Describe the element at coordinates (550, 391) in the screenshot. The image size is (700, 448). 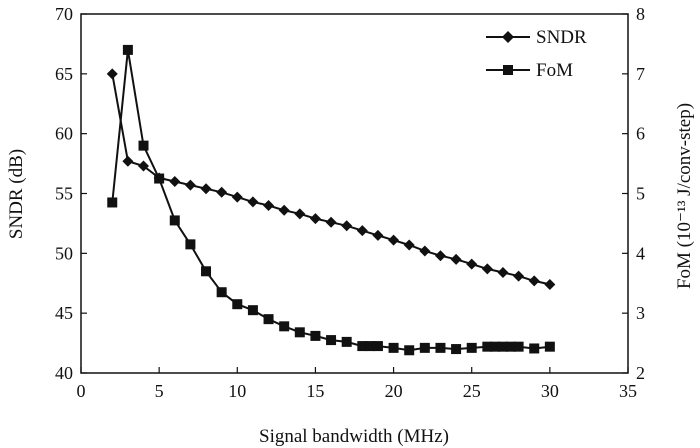
I see `x-tick-label: 30` at that location.